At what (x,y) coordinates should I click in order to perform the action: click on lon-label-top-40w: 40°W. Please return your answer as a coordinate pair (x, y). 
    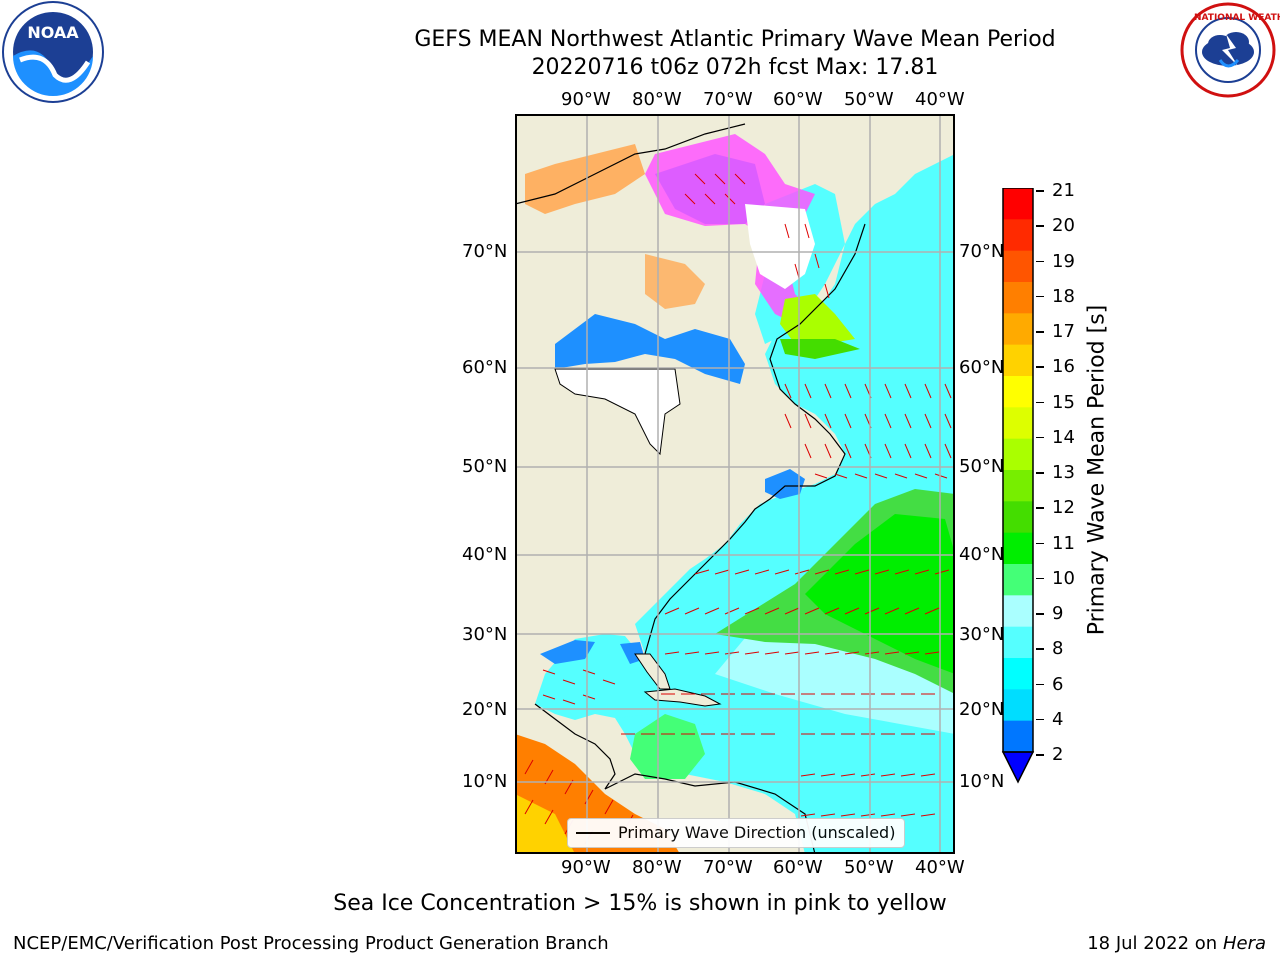
    Looking at the image, I should click on (940, 99).